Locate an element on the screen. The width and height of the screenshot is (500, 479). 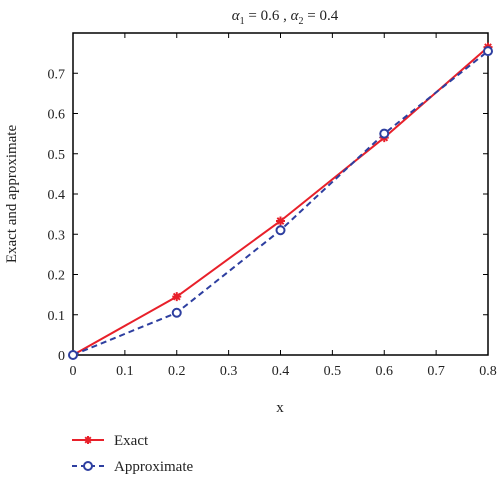
title-mid: = 0.6 , is located at coordinates (268, 16).